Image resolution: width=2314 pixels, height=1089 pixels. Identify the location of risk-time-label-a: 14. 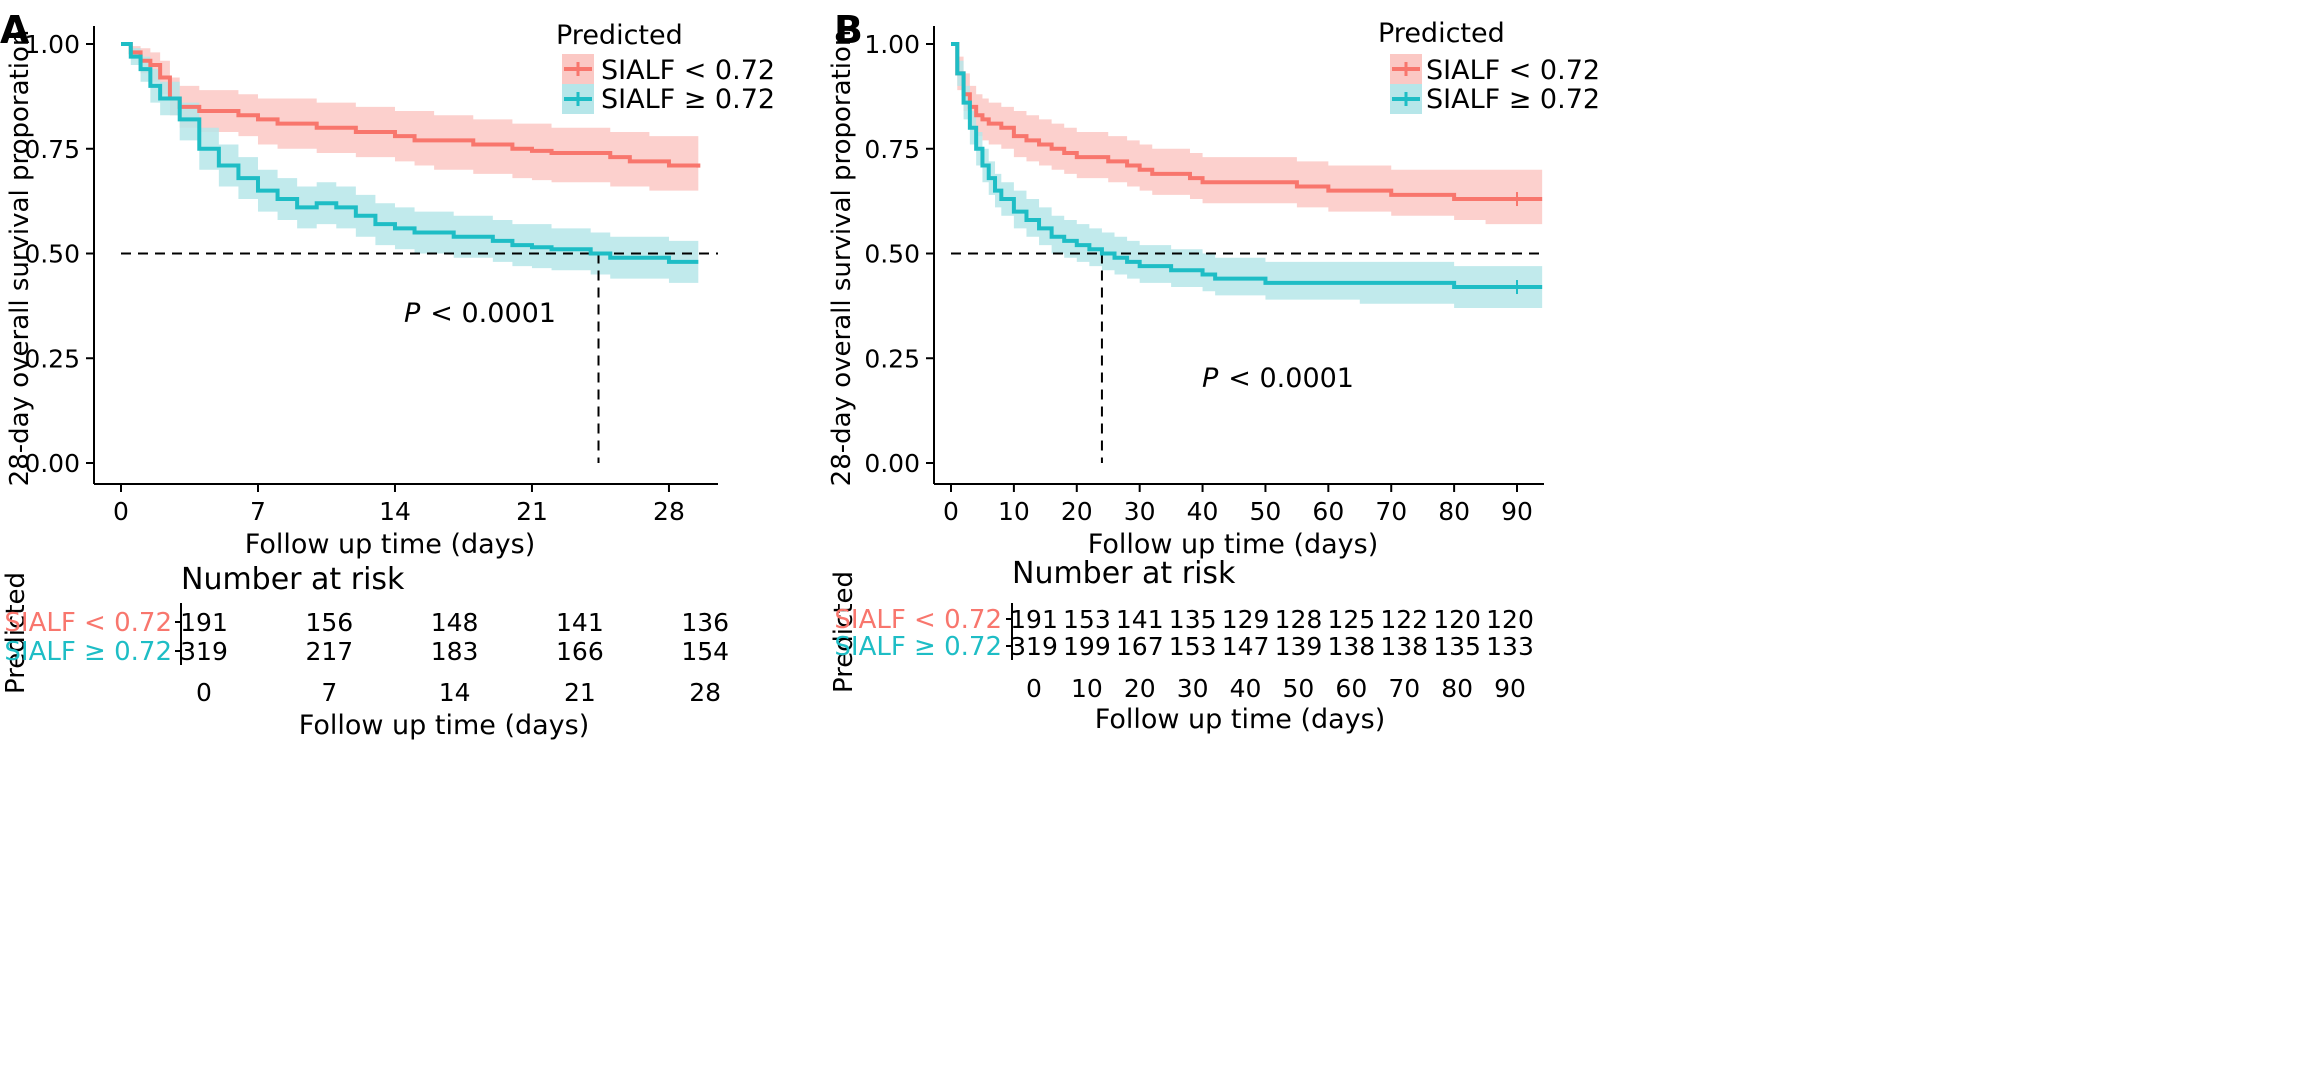
(455, 692).